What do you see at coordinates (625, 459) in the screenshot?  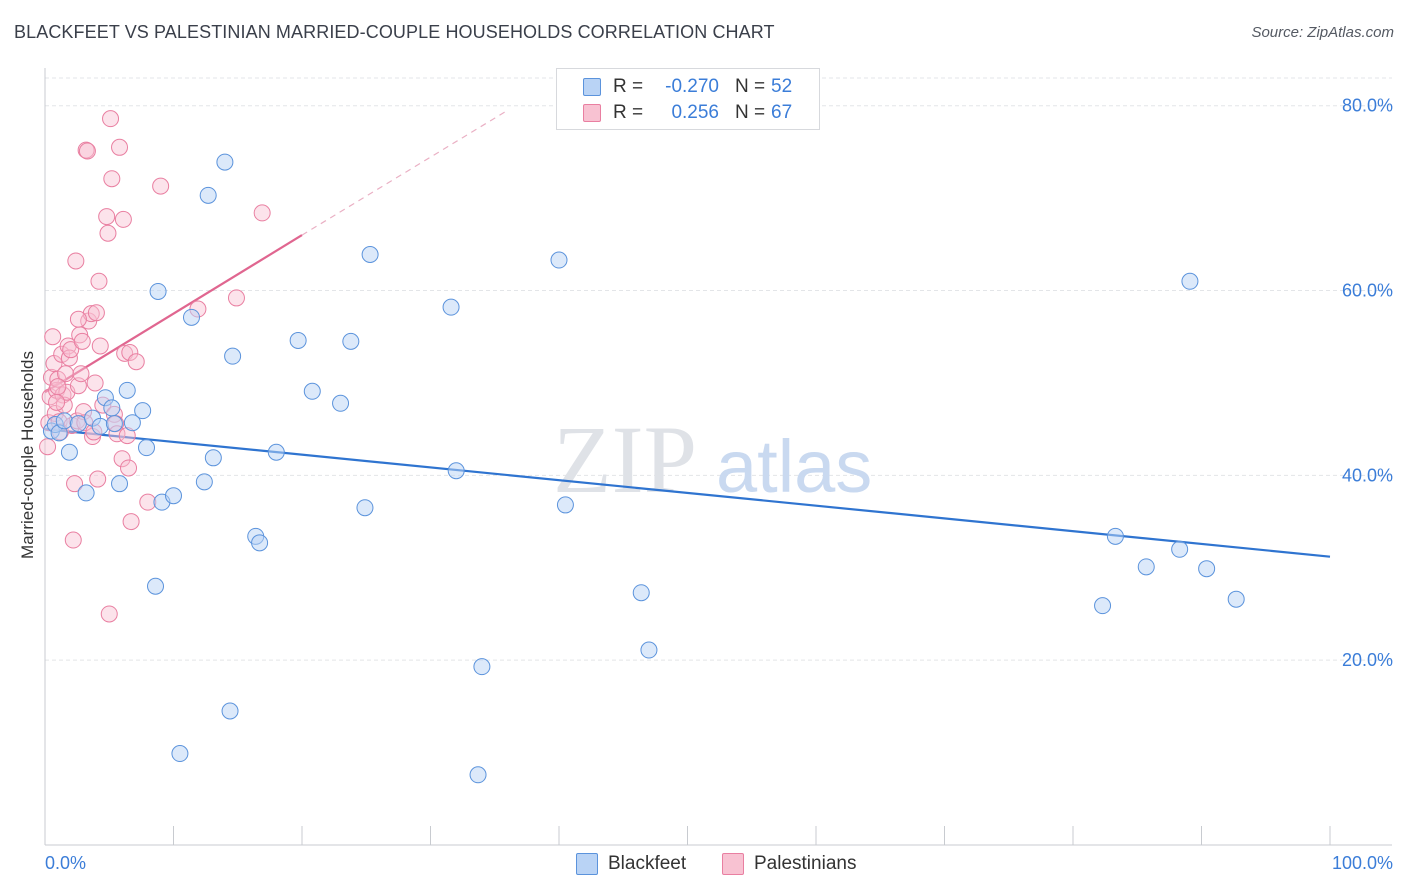 I see `watermark-zip: ZIP` at bounding box center [625, 459].